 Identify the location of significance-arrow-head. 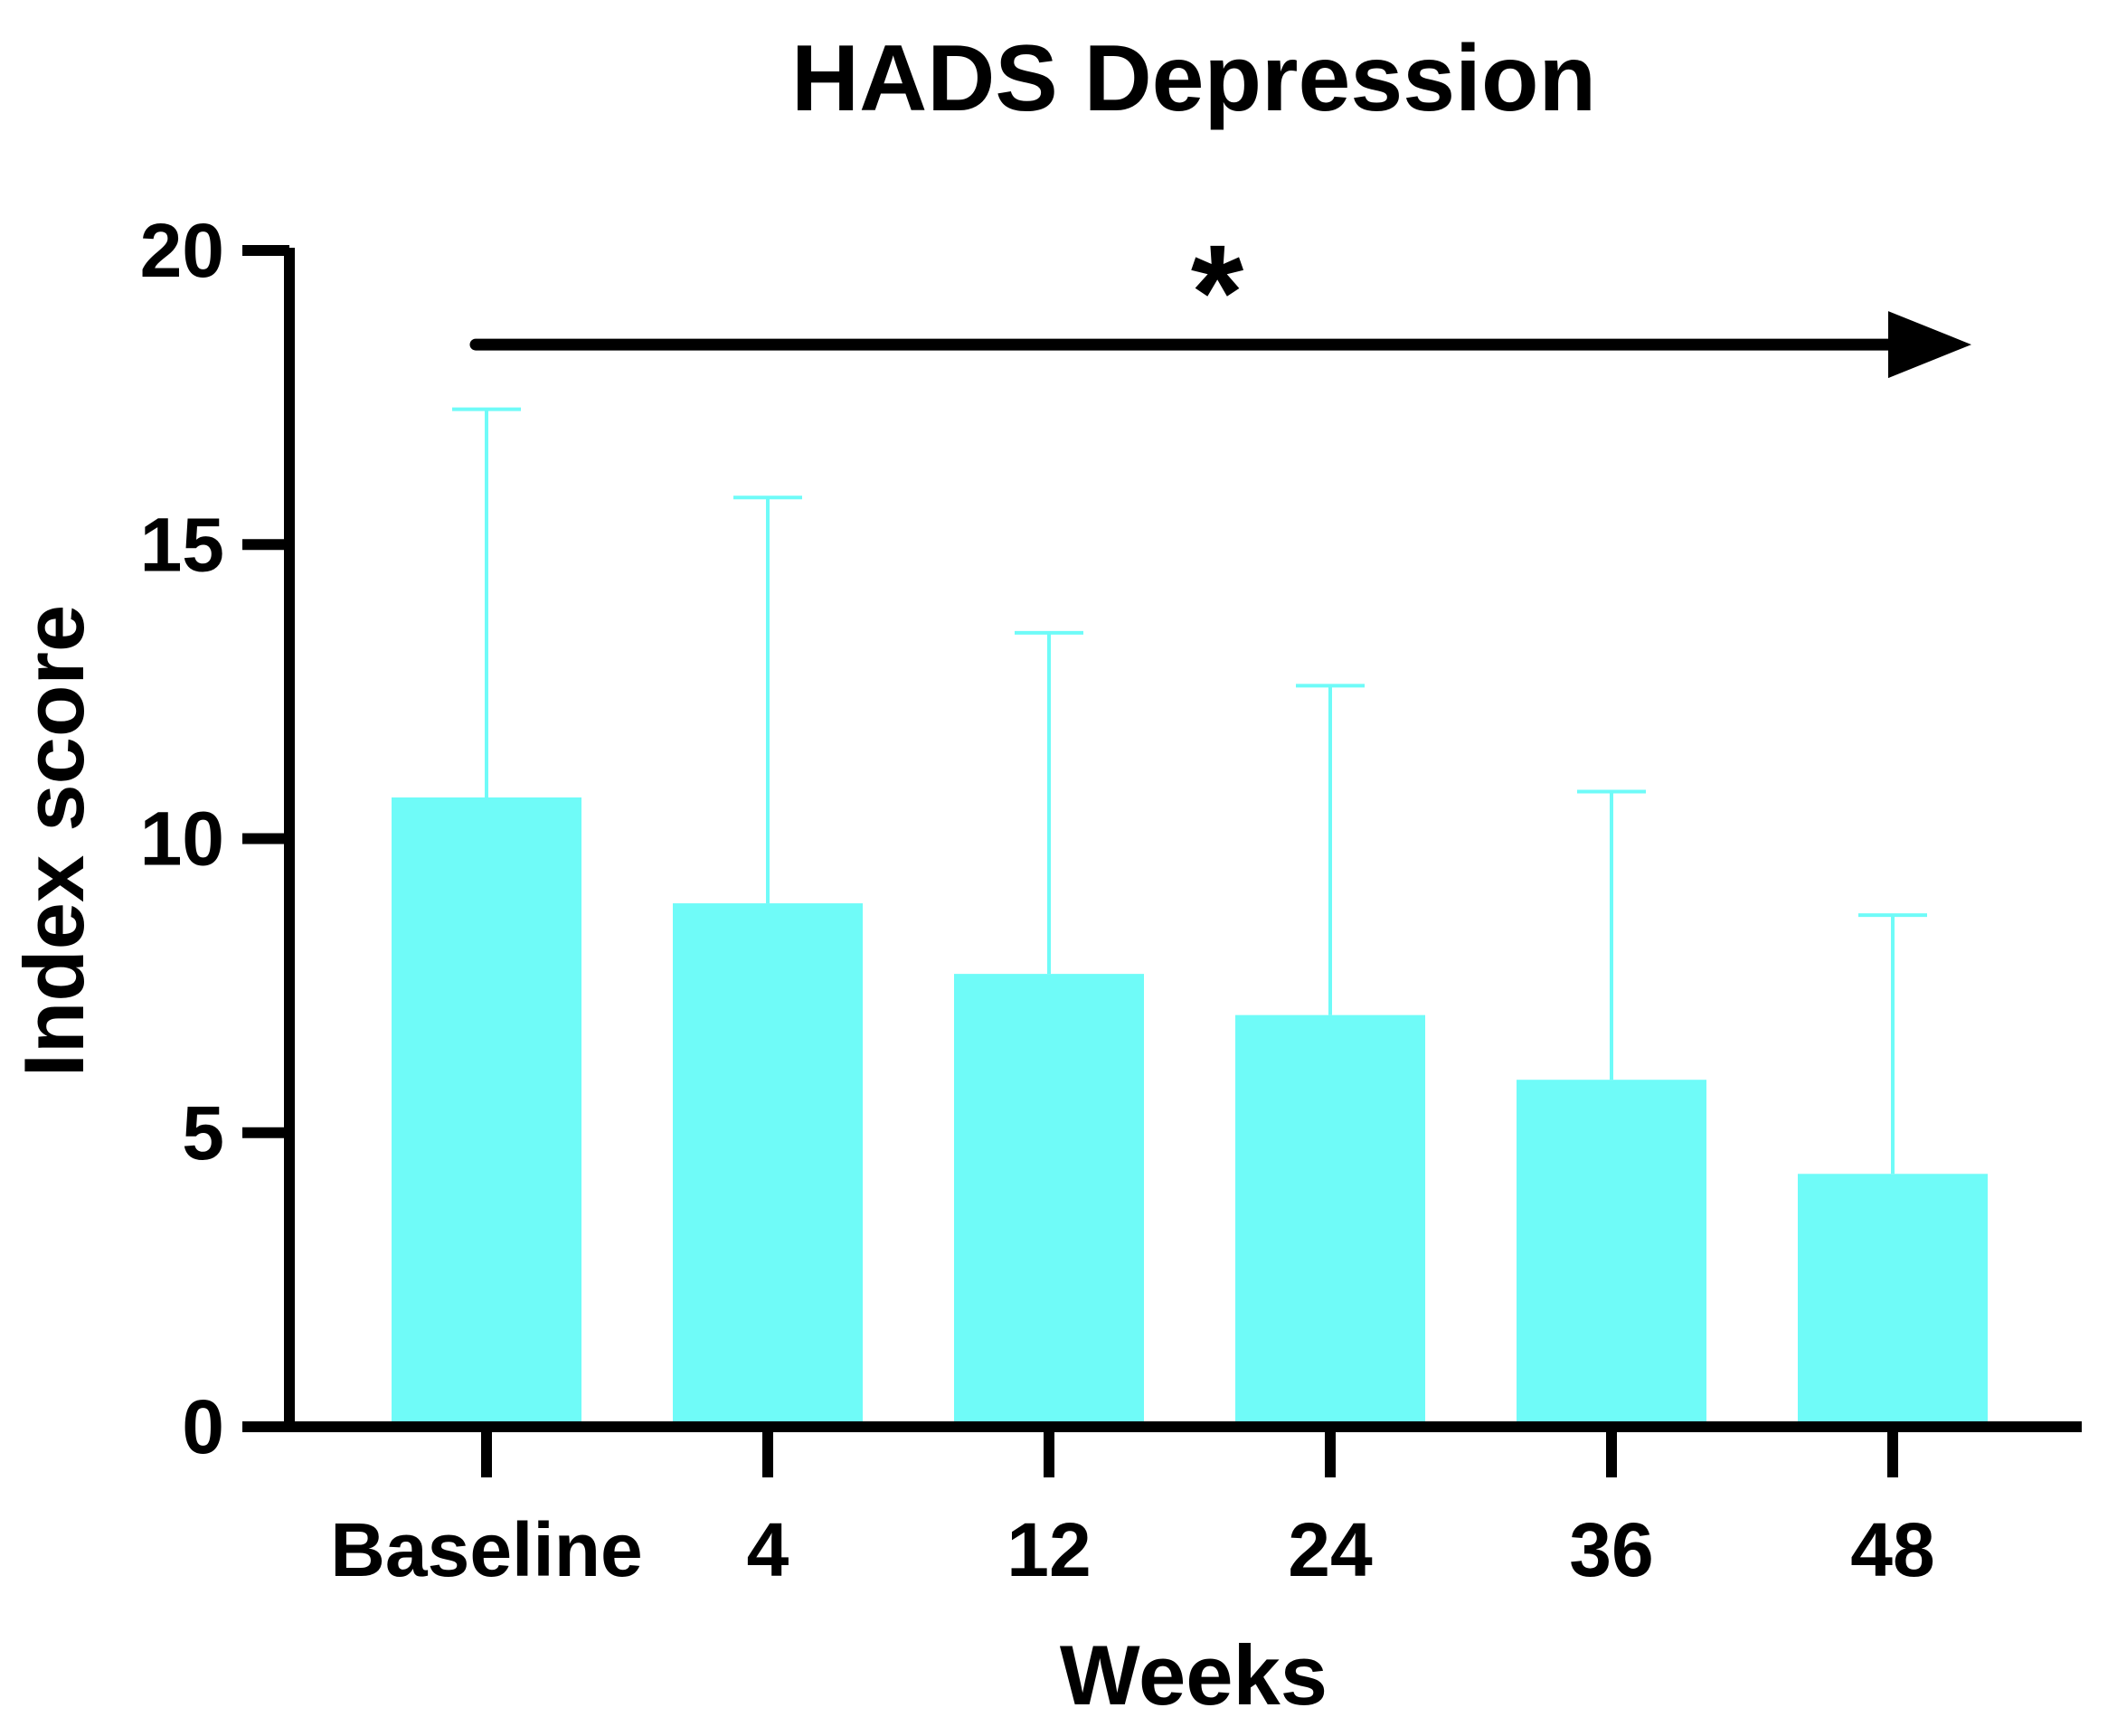
(1929, 345).